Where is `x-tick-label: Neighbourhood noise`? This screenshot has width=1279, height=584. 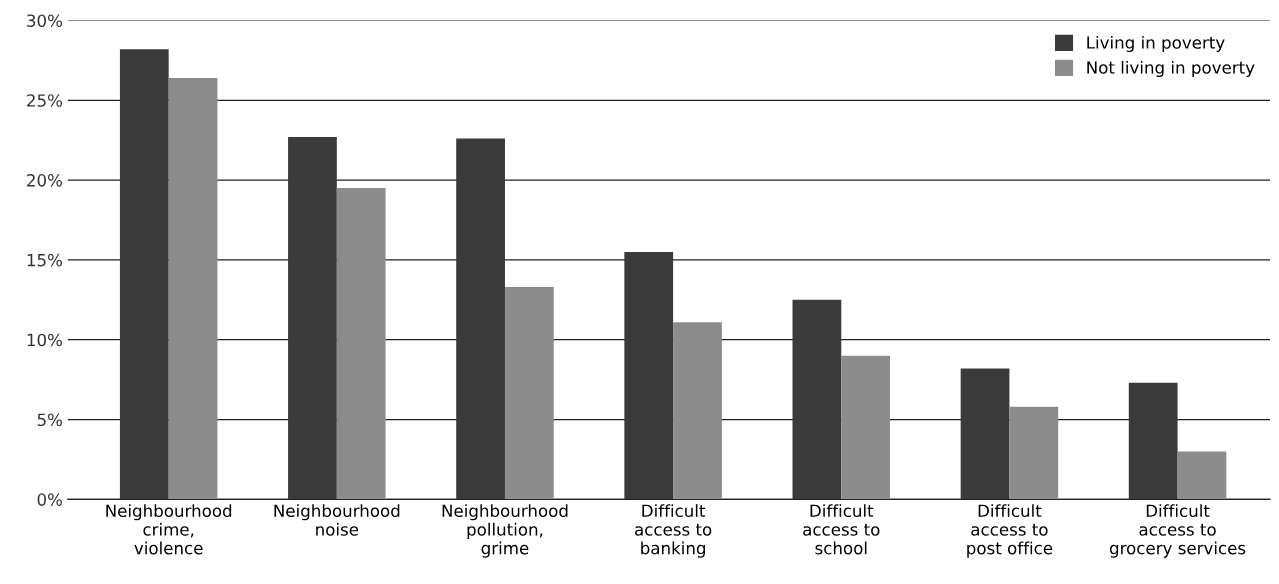
x-tick-label: Neighbourhood noise is located at coordinates (337, 520).